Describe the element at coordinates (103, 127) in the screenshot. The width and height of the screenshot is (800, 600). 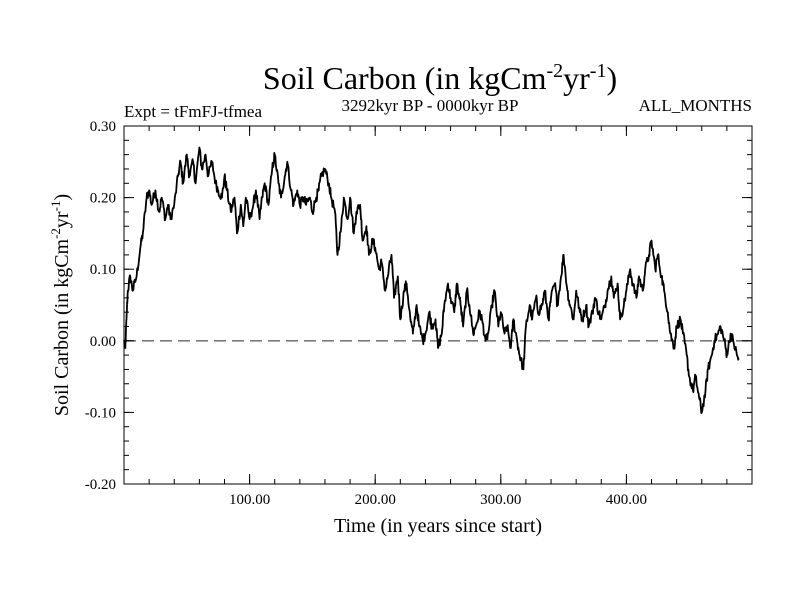
I see `y-tick-label: 0.30` at that location.